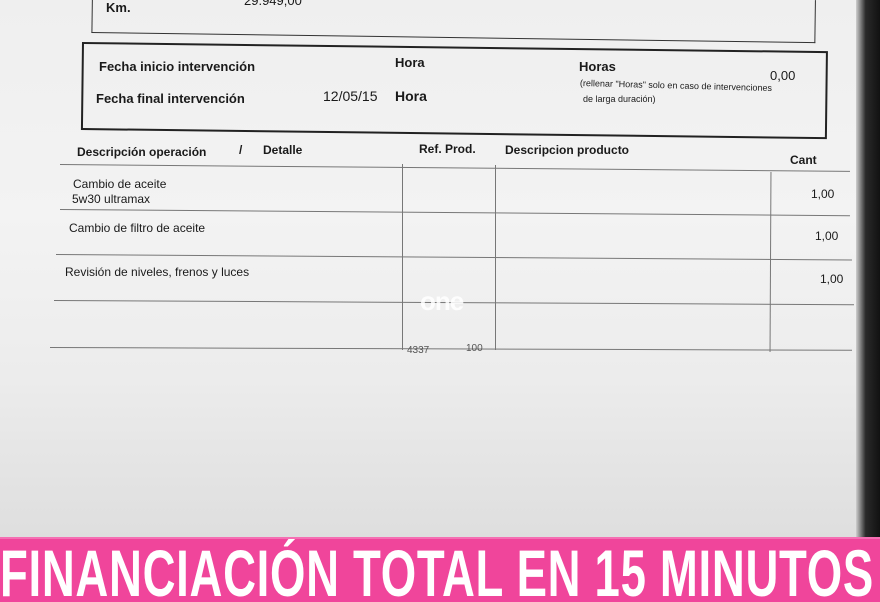  What do you see at coordinates (120, 184) in the screenshot?
I see `row-1-operation: Cambio de aceite` at bounding box center [120, 184].